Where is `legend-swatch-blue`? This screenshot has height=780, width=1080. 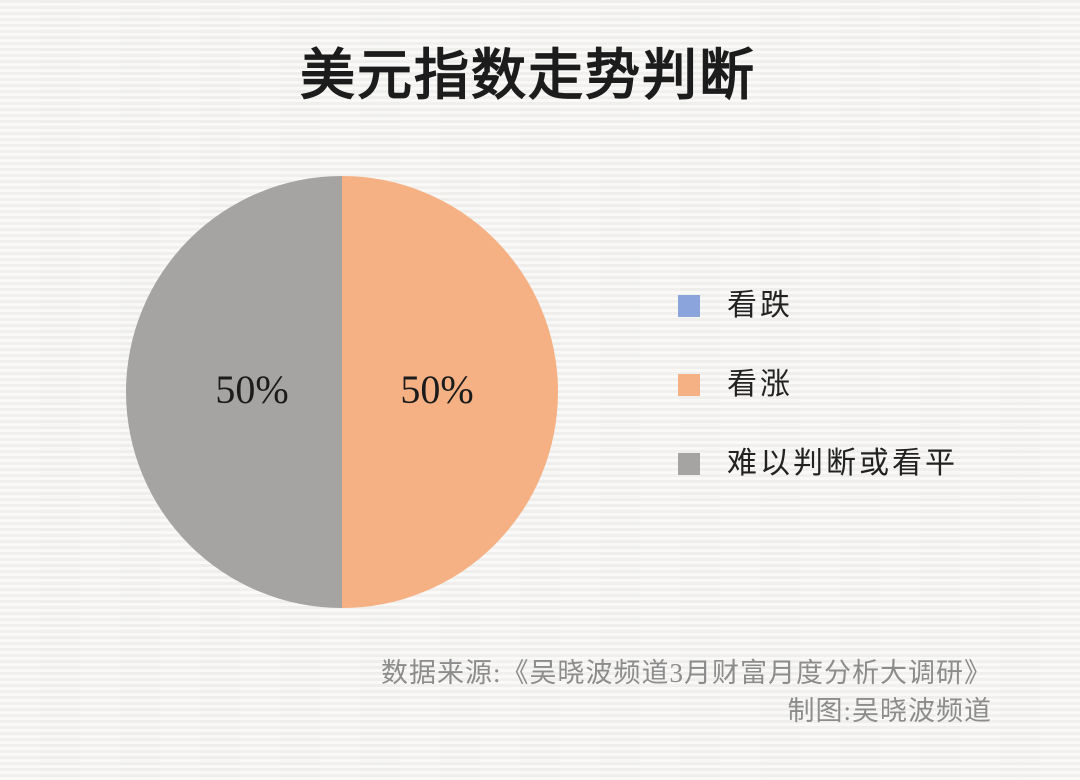
legend-swatch-blue is located at coordinates (689, 306).